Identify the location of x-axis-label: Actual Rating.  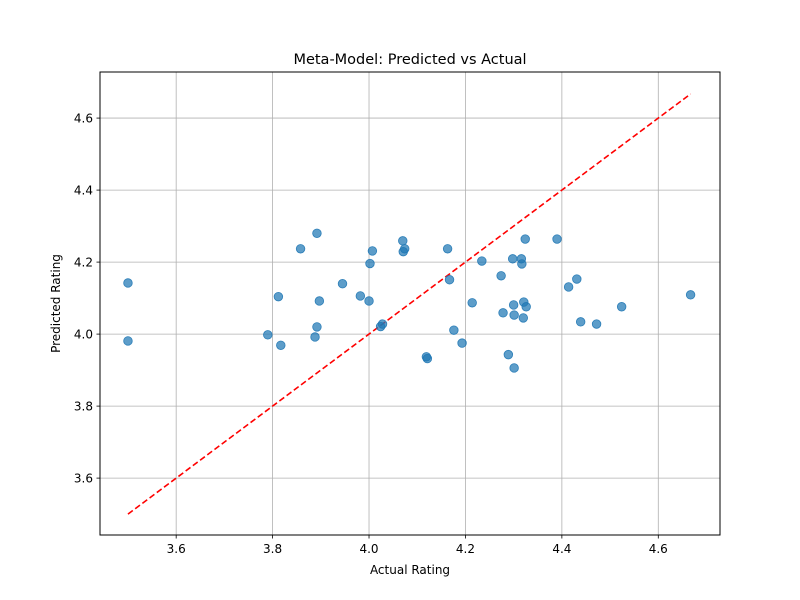
(410, 570).